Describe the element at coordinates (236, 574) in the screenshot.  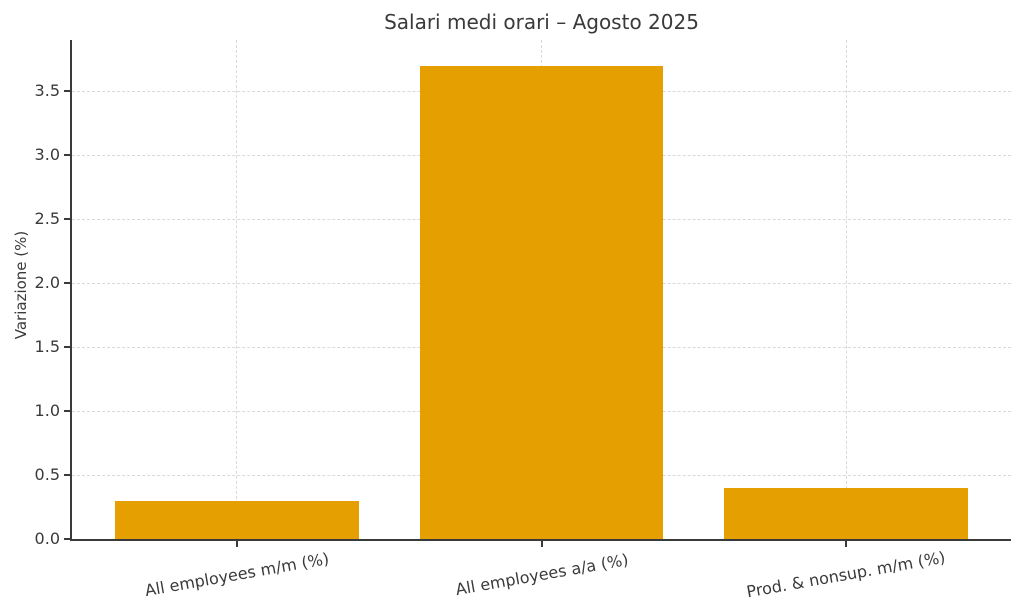
I see `x-tick-label: All employees m/m (%)` at that location.